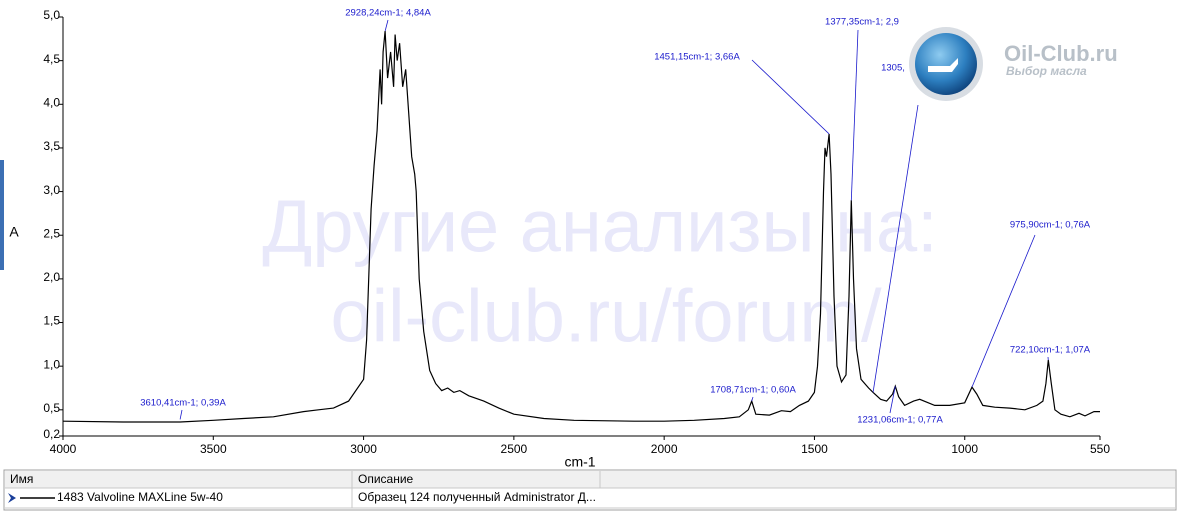 Image resolution: width=1177 pixels, height=511 pixels. I want to click on y-tick-label: 3,0, so click(51, 190).